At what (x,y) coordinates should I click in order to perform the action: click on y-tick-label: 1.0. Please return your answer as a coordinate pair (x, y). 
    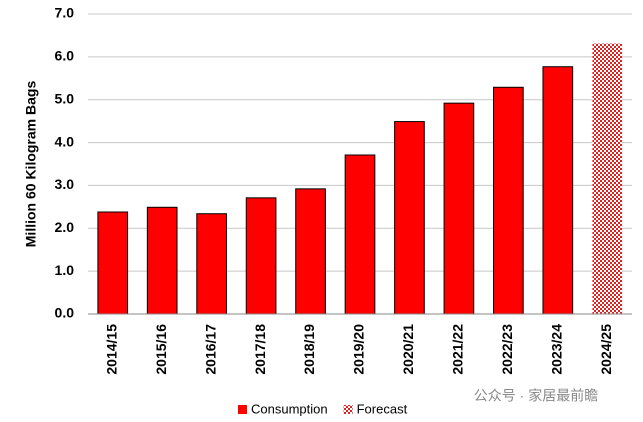
    Looking at the image, I should click on (65, 270).